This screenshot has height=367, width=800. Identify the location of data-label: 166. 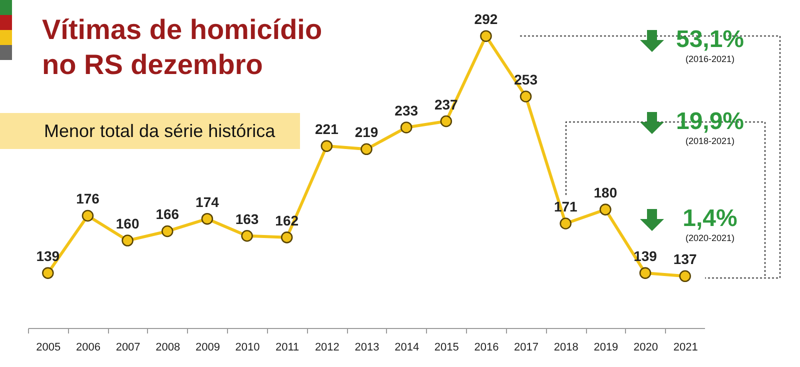
(168, 214).